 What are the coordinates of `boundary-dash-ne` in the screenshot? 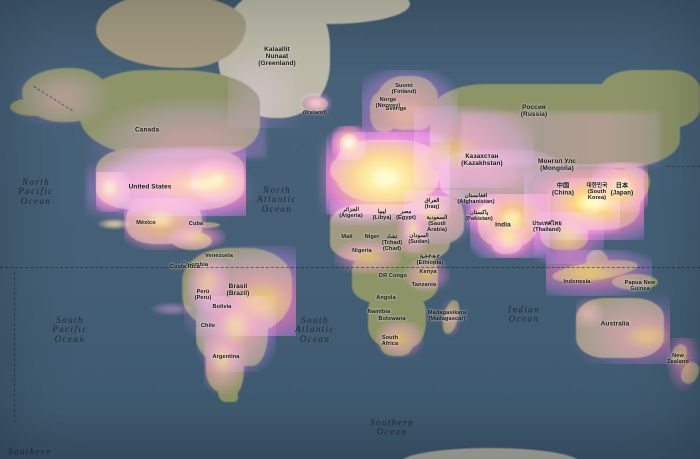 It's located at (683, 166).